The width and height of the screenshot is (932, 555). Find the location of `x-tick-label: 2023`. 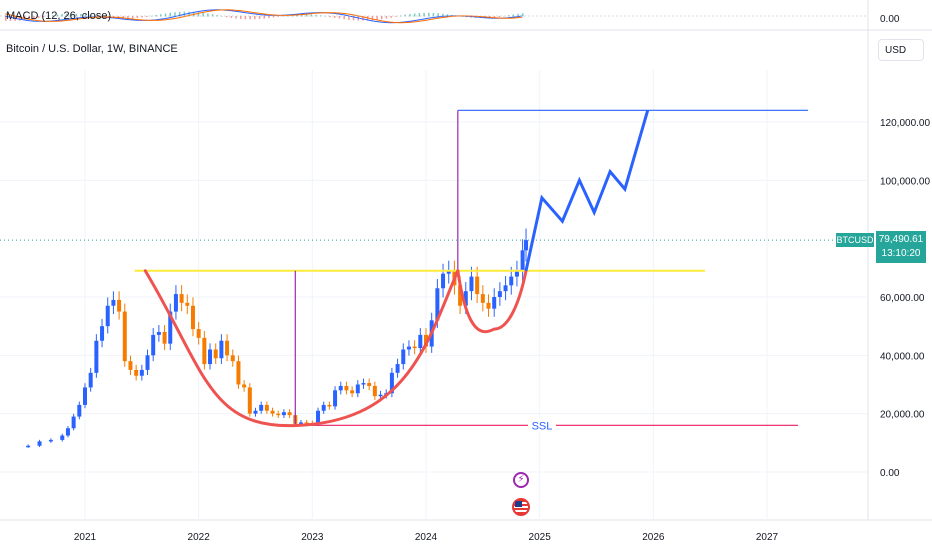

x-tick-label: 2023 is located at coordinates (312, 537).